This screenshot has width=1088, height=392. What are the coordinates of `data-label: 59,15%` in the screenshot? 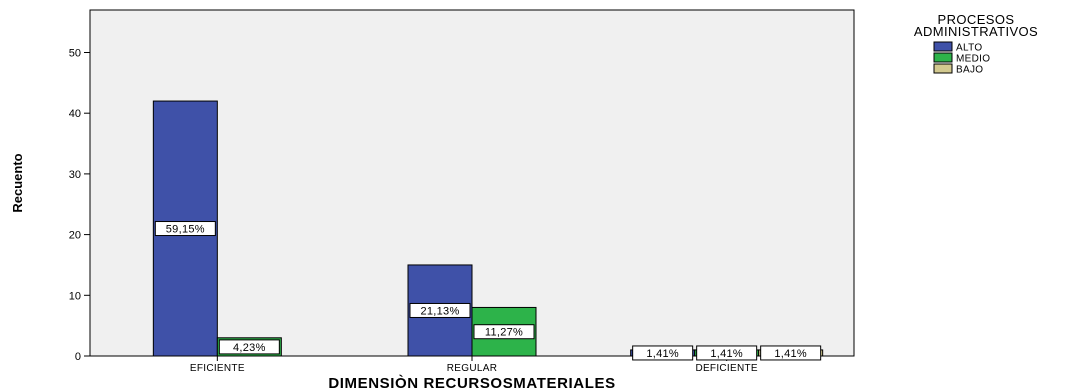 It's located at (185, 229).